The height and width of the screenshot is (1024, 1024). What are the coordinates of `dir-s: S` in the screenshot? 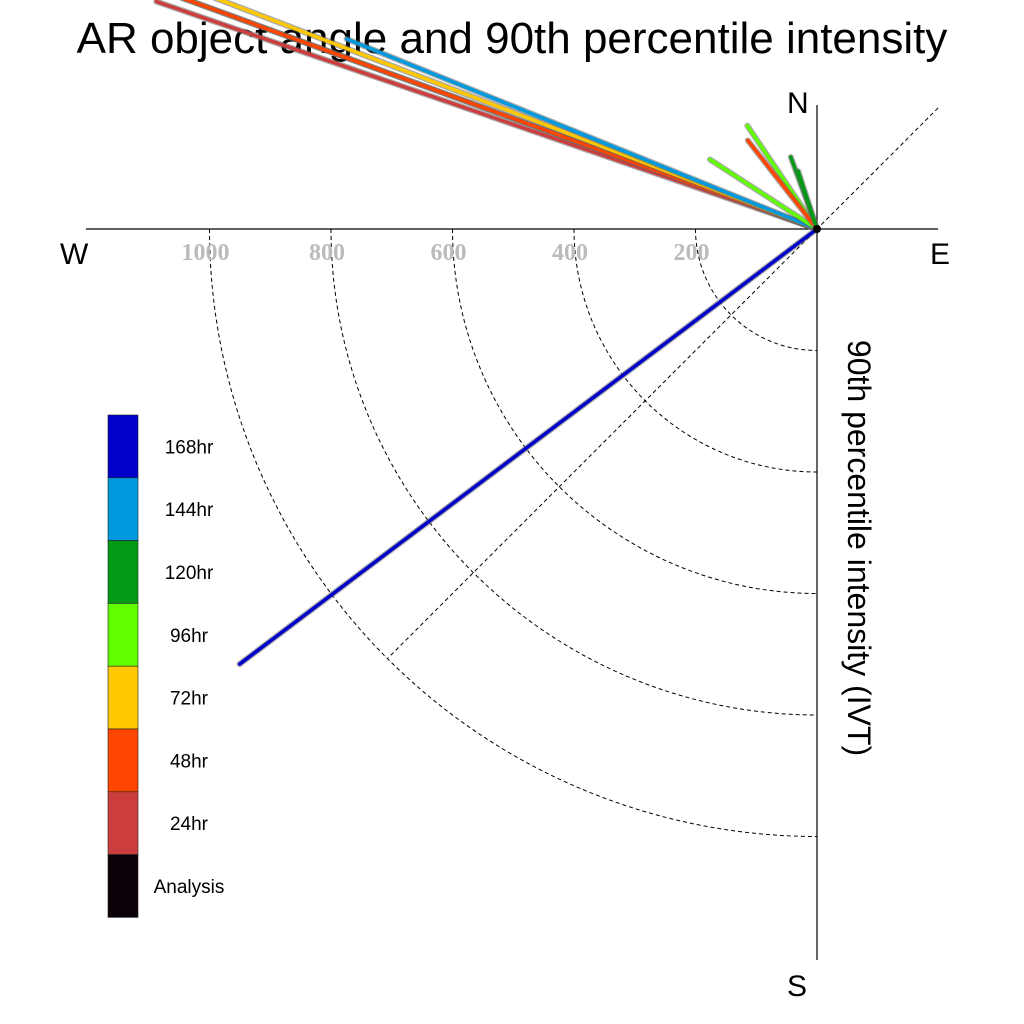 It's located at (797, 986).